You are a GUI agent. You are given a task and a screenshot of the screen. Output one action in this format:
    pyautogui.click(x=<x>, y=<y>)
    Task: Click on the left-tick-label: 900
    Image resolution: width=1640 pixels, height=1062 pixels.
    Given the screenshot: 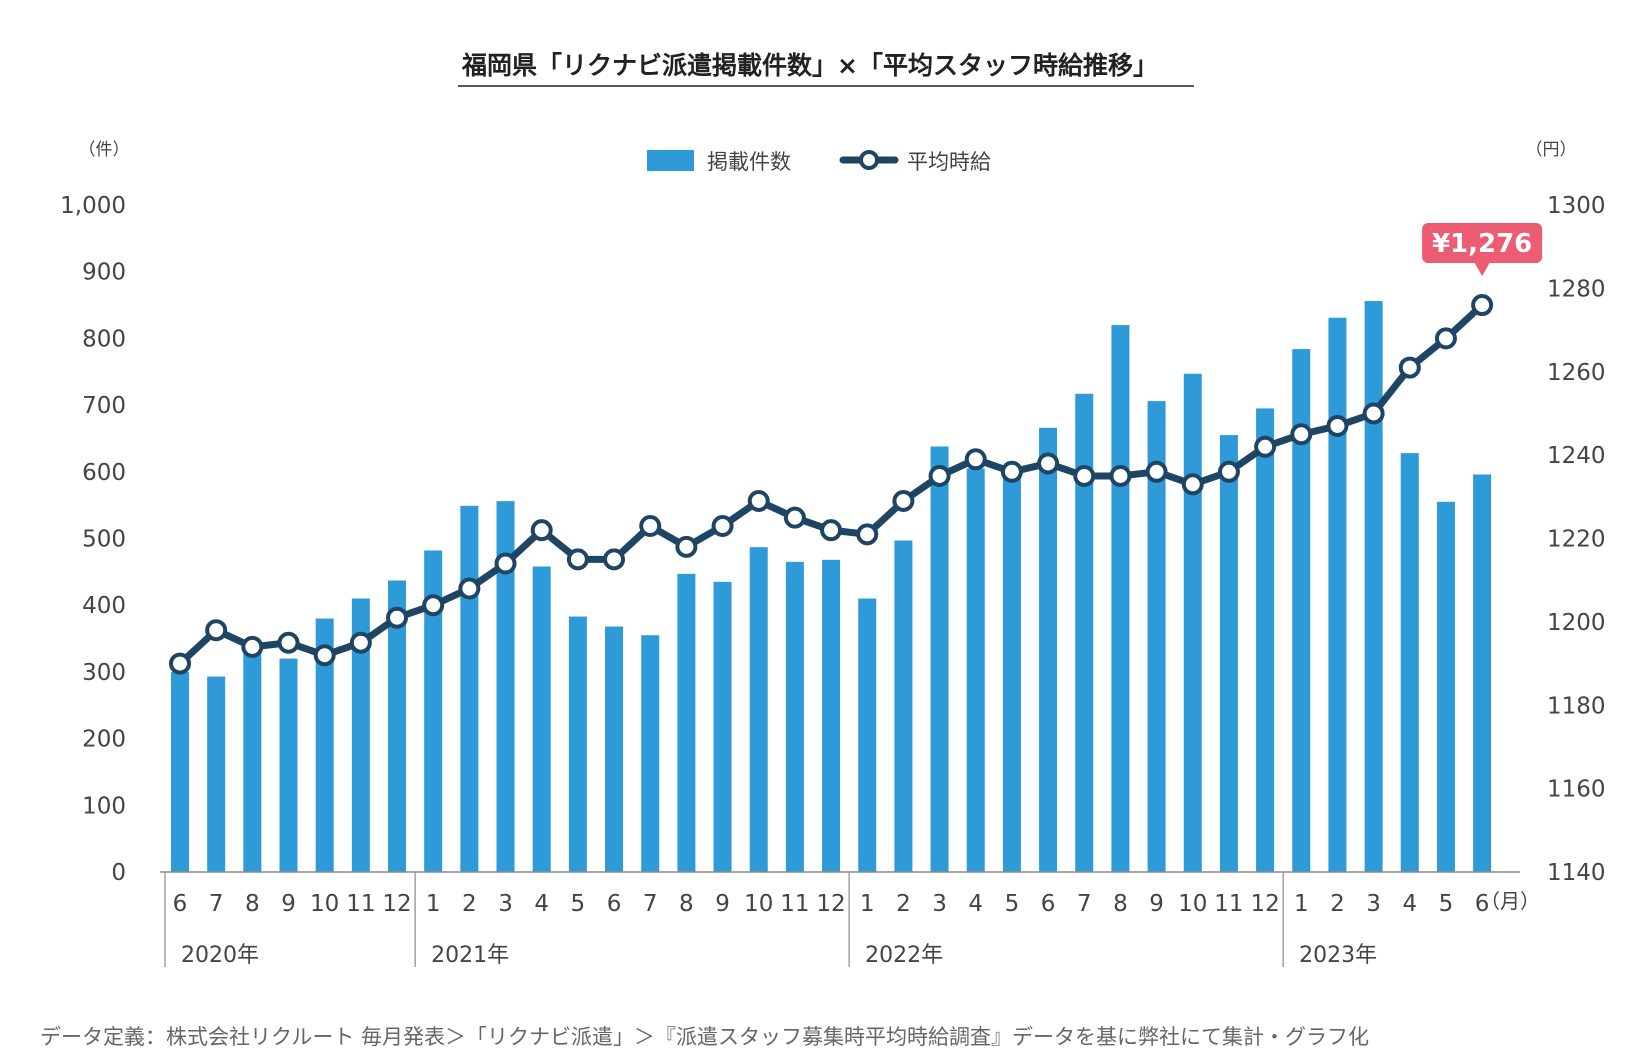 What is the action you would take?
    pyautogui.click(x=104, y=273)
    